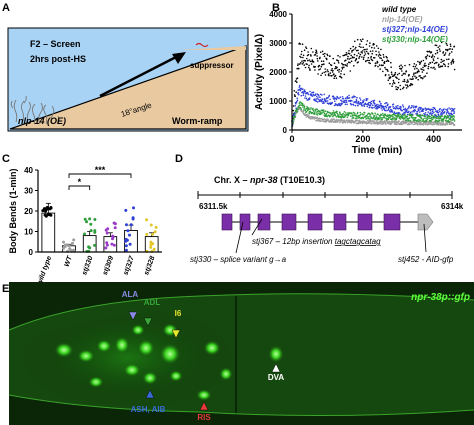  Describe the element at coordinates (276, 368) in the screenshot. I see `neuron-arrow-icon` at that location.